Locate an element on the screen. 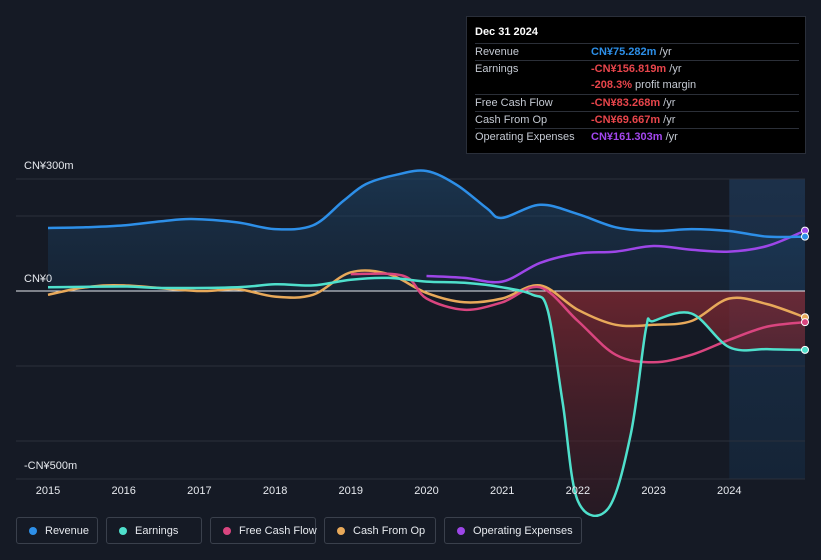 The width and height of the screenshot is (821, 560). legend-item-revenue: Revenue is located at coordinates (57, 530).